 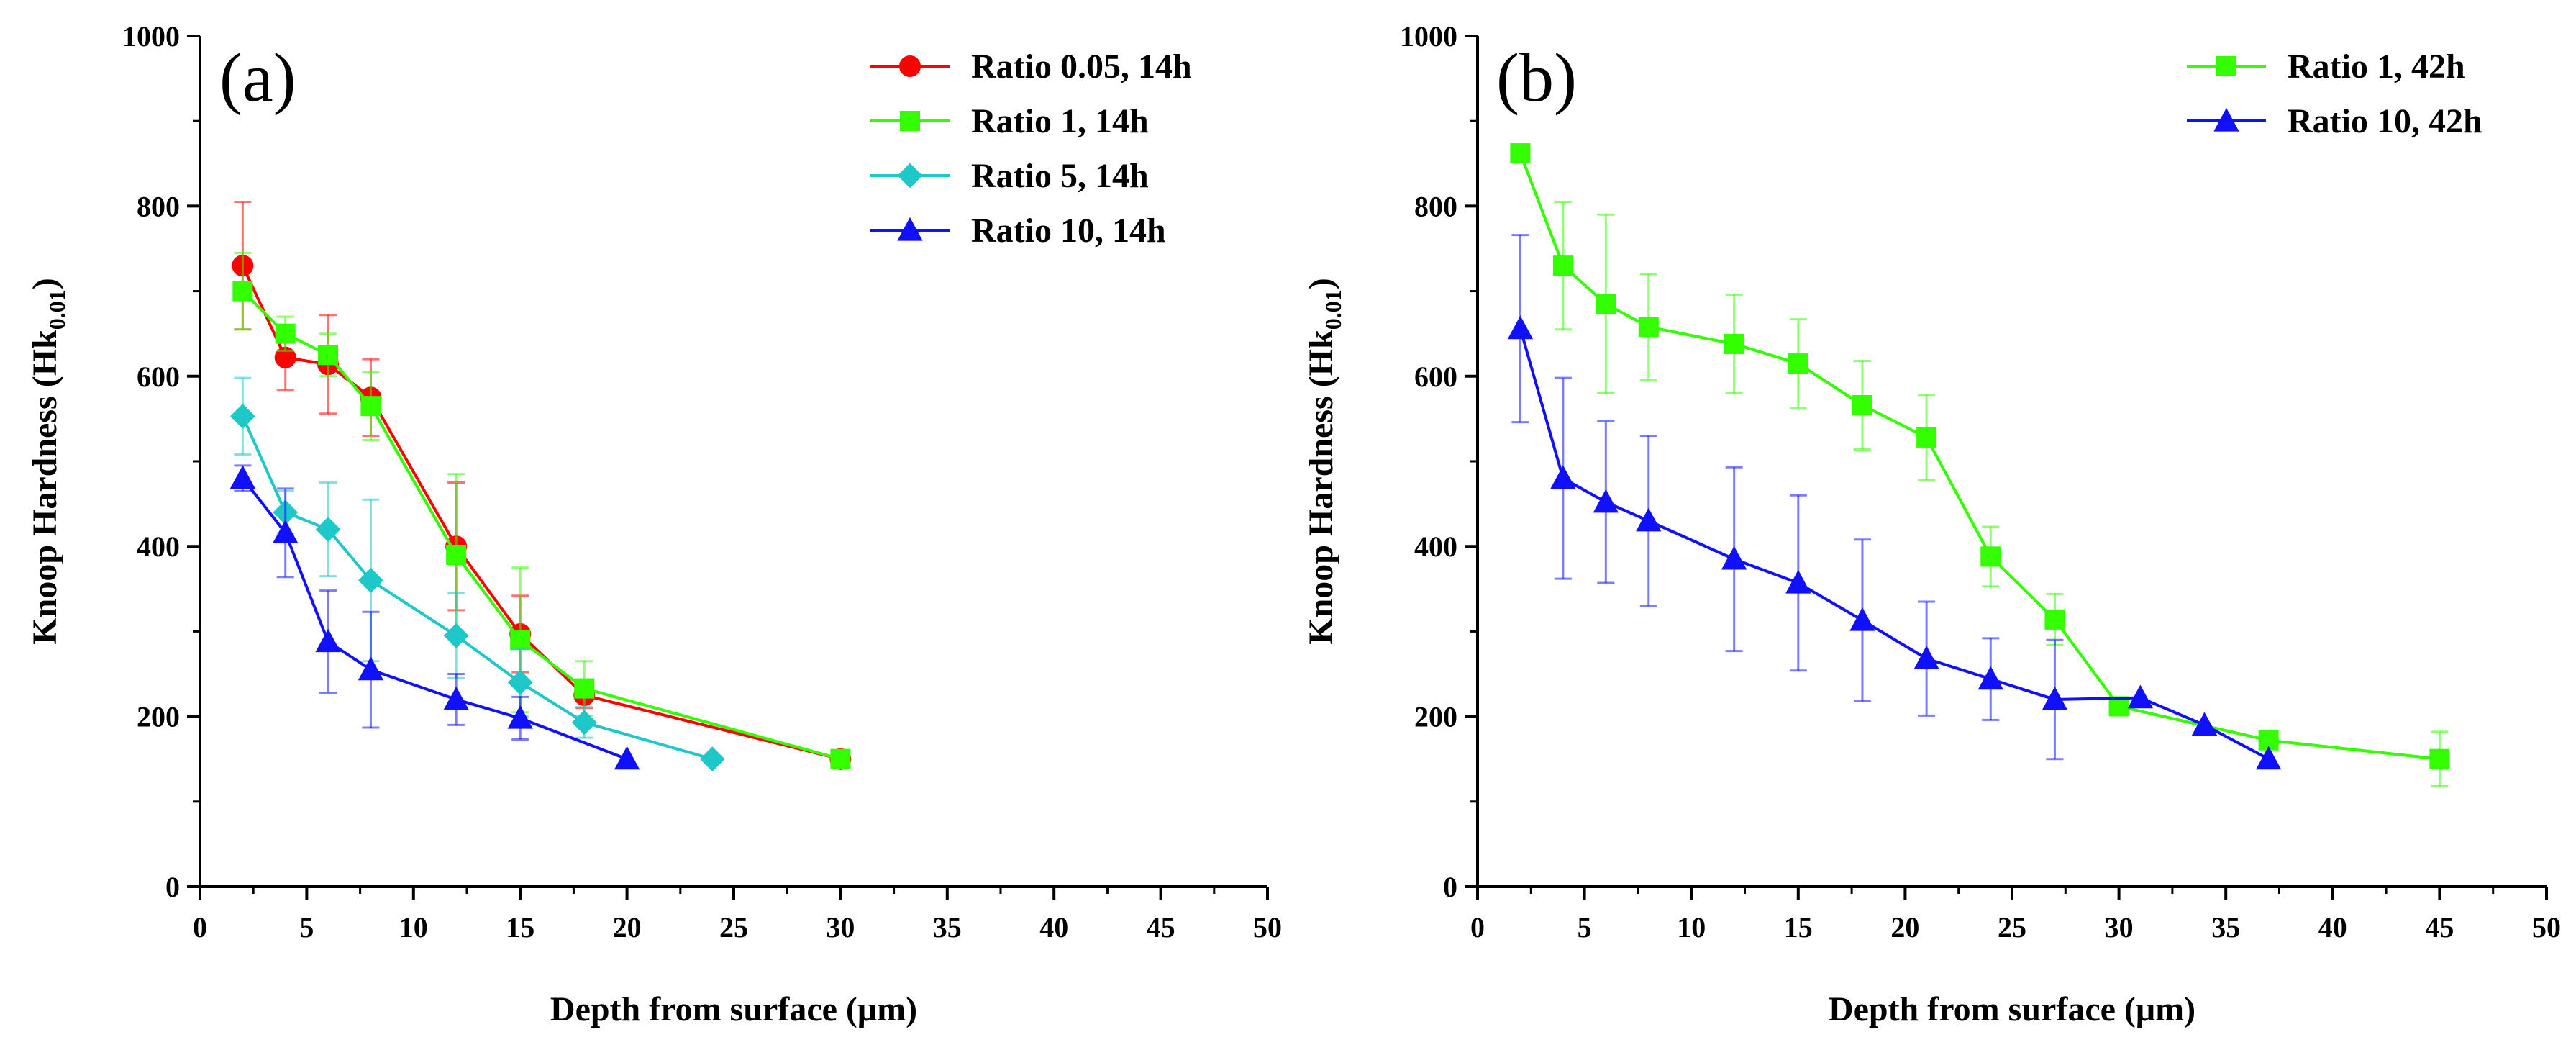 I want to click on legend-label: Ratio 5, 14h, so click(x=1060, y=176).